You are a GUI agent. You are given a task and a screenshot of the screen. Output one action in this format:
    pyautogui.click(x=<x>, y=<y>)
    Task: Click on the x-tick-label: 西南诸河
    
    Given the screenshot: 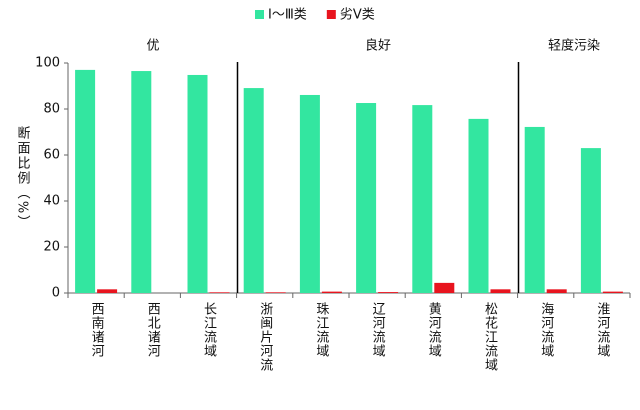 What is the action you would take?
    pyautogui.click(x=97, y=330)
    